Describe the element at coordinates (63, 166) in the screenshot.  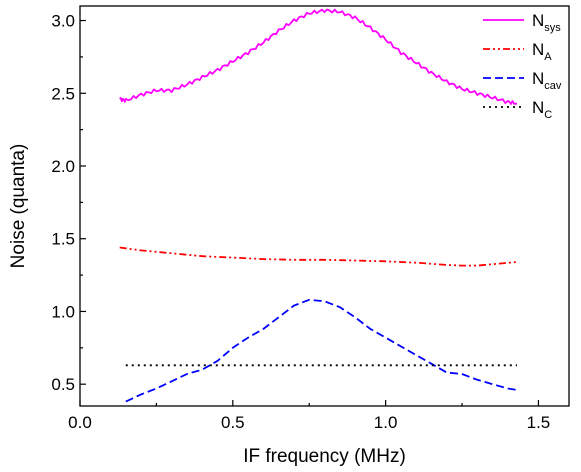
I see `y-tick-label: 2.0` at that location.